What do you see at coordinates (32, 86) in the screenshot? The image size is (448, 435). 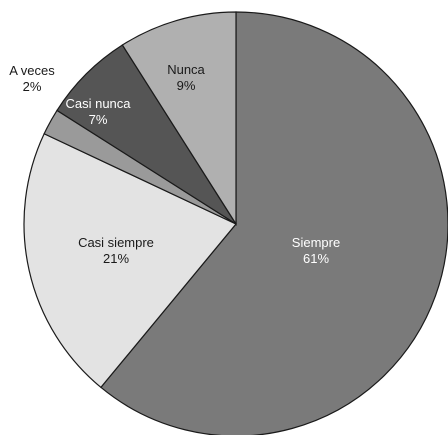 I see `slice-value-a-veces: 2%` at bounding box center [32, 86].